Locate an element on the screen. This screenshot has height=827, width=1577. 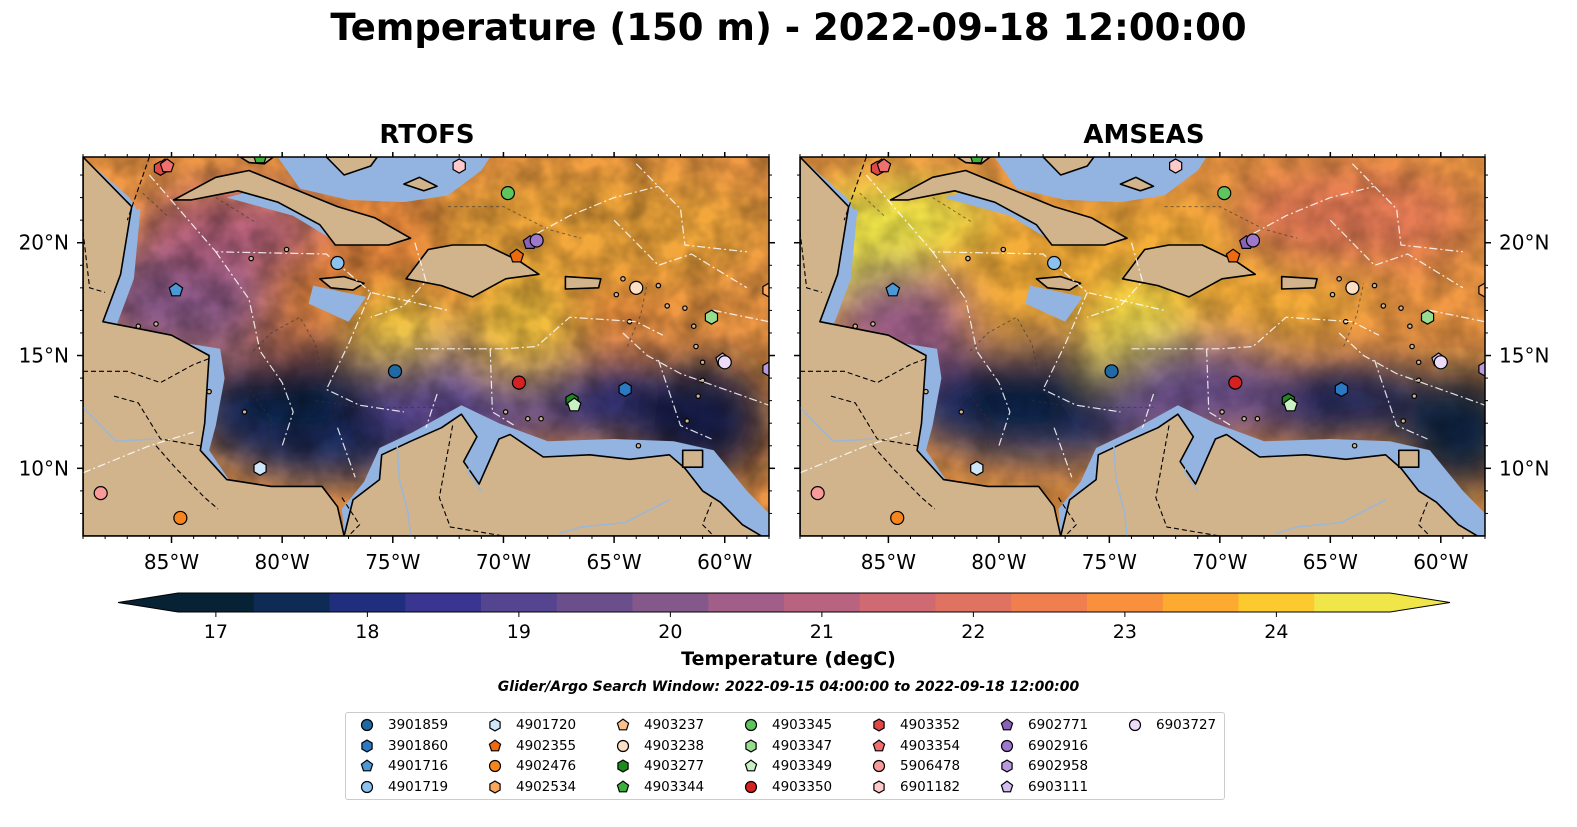
legend-item-4901720: 4901720 is located at coordinates (532, 725).